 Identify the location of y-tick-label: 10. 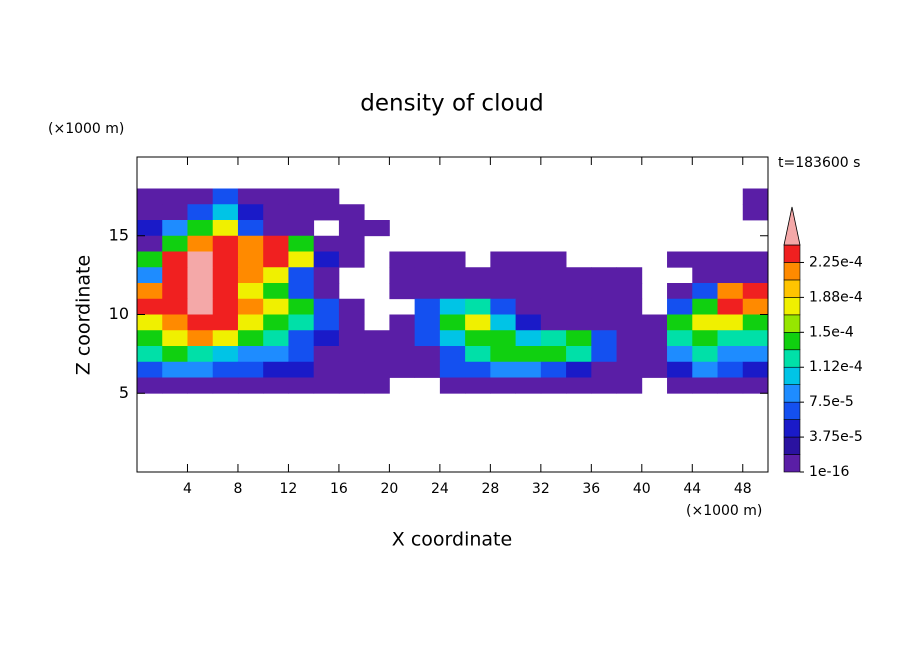
(119, 313).